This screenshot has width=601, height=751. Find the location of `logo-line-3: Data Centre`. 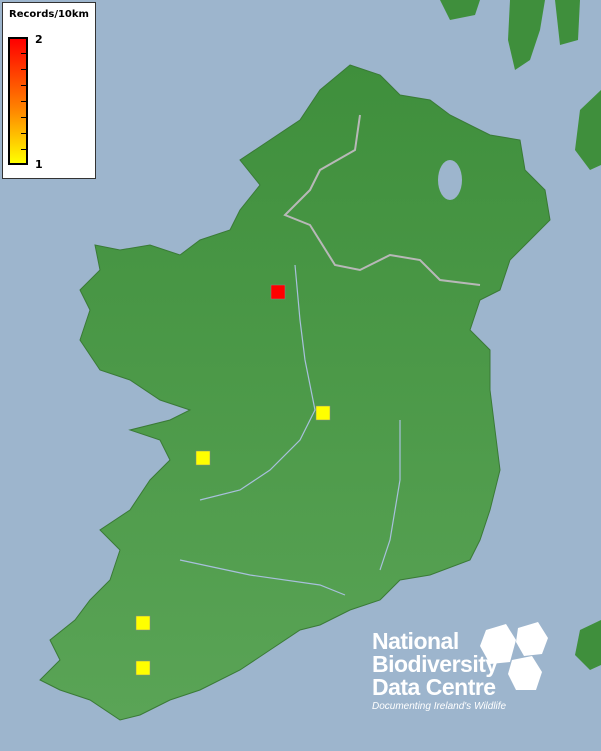

logo-line-3: Data Centre is located at coordinates (434, 687).